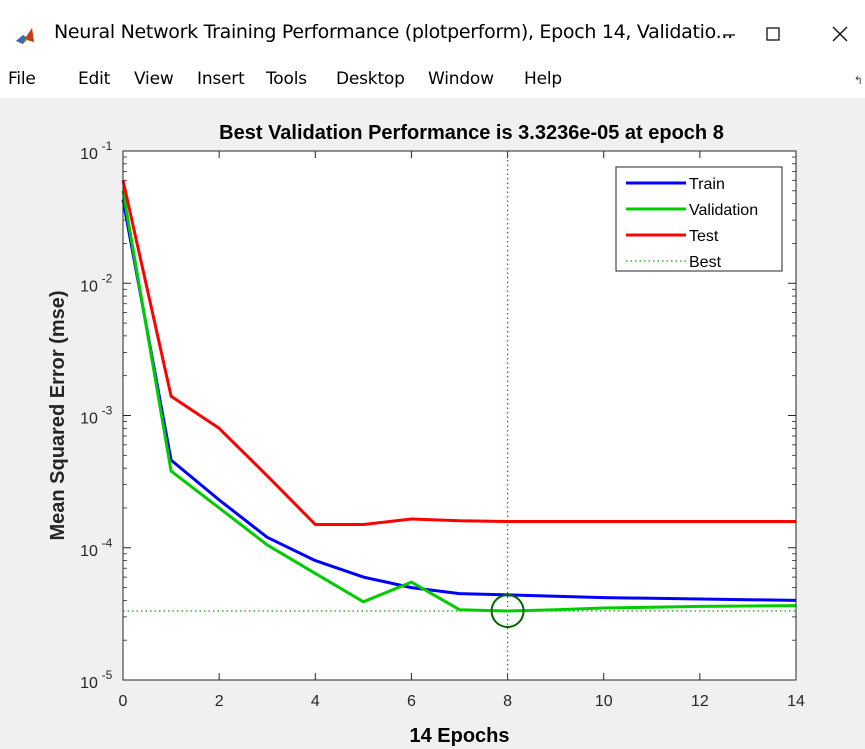  Describe the element at coordinates (221, 79) in the screenshot. I see `menu-insert: Insert` at that location.